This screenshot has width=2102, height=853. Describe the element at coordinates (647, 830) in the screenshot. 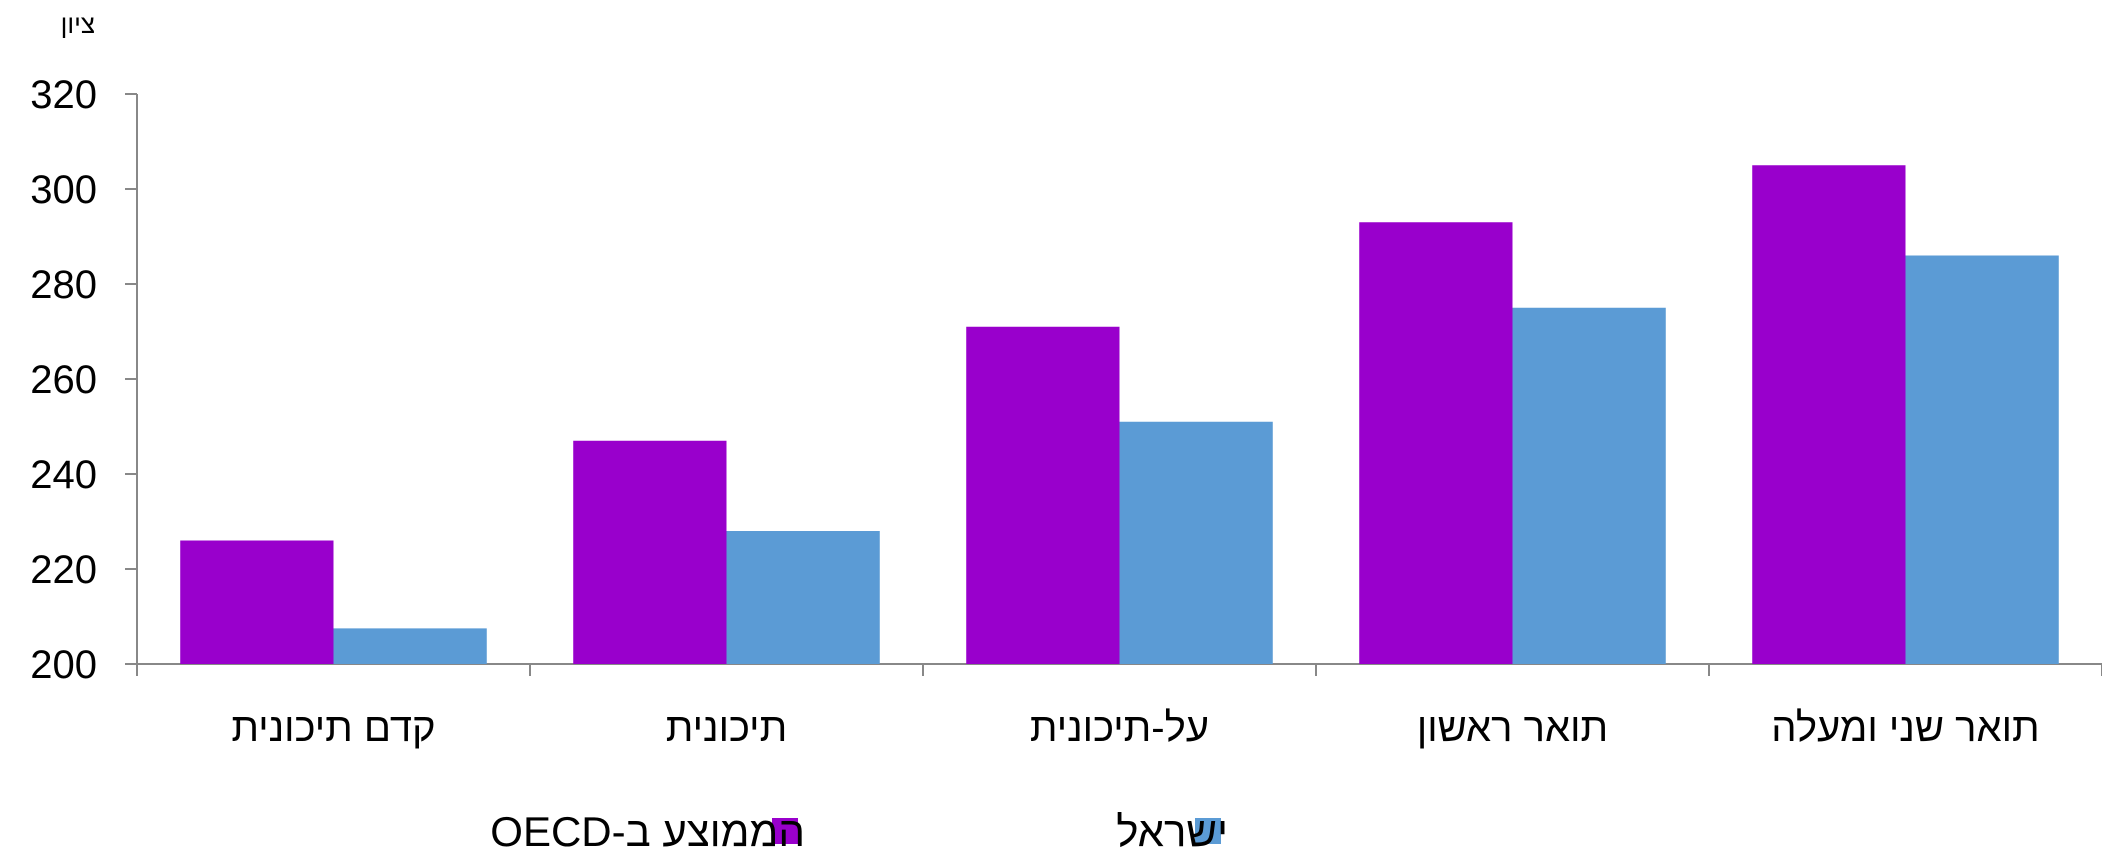

I see `legend-label-oecd: הממוצע ב-OECD` at that location.